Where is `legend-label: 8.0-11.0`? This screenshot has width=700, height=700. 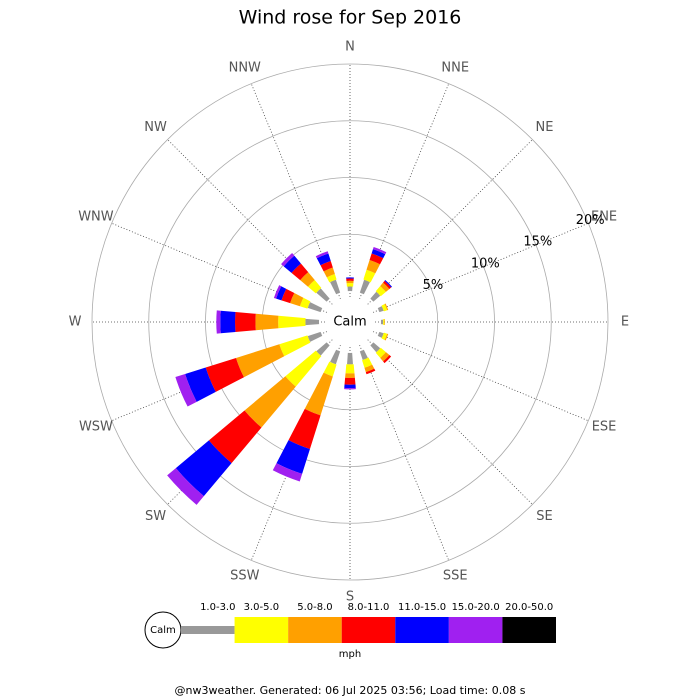
legend-label: 8.0-11.0 is located at coordinates (369, 607).